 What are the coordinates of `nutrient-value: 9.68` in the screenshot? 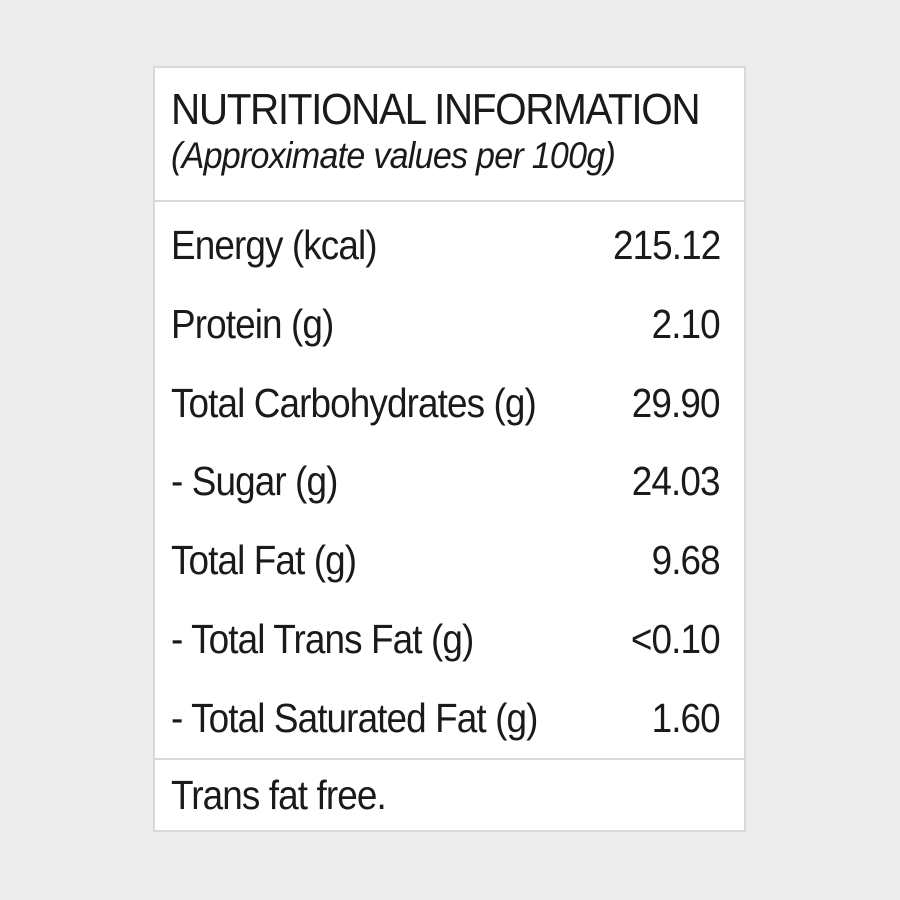 It's located at (686, 560).